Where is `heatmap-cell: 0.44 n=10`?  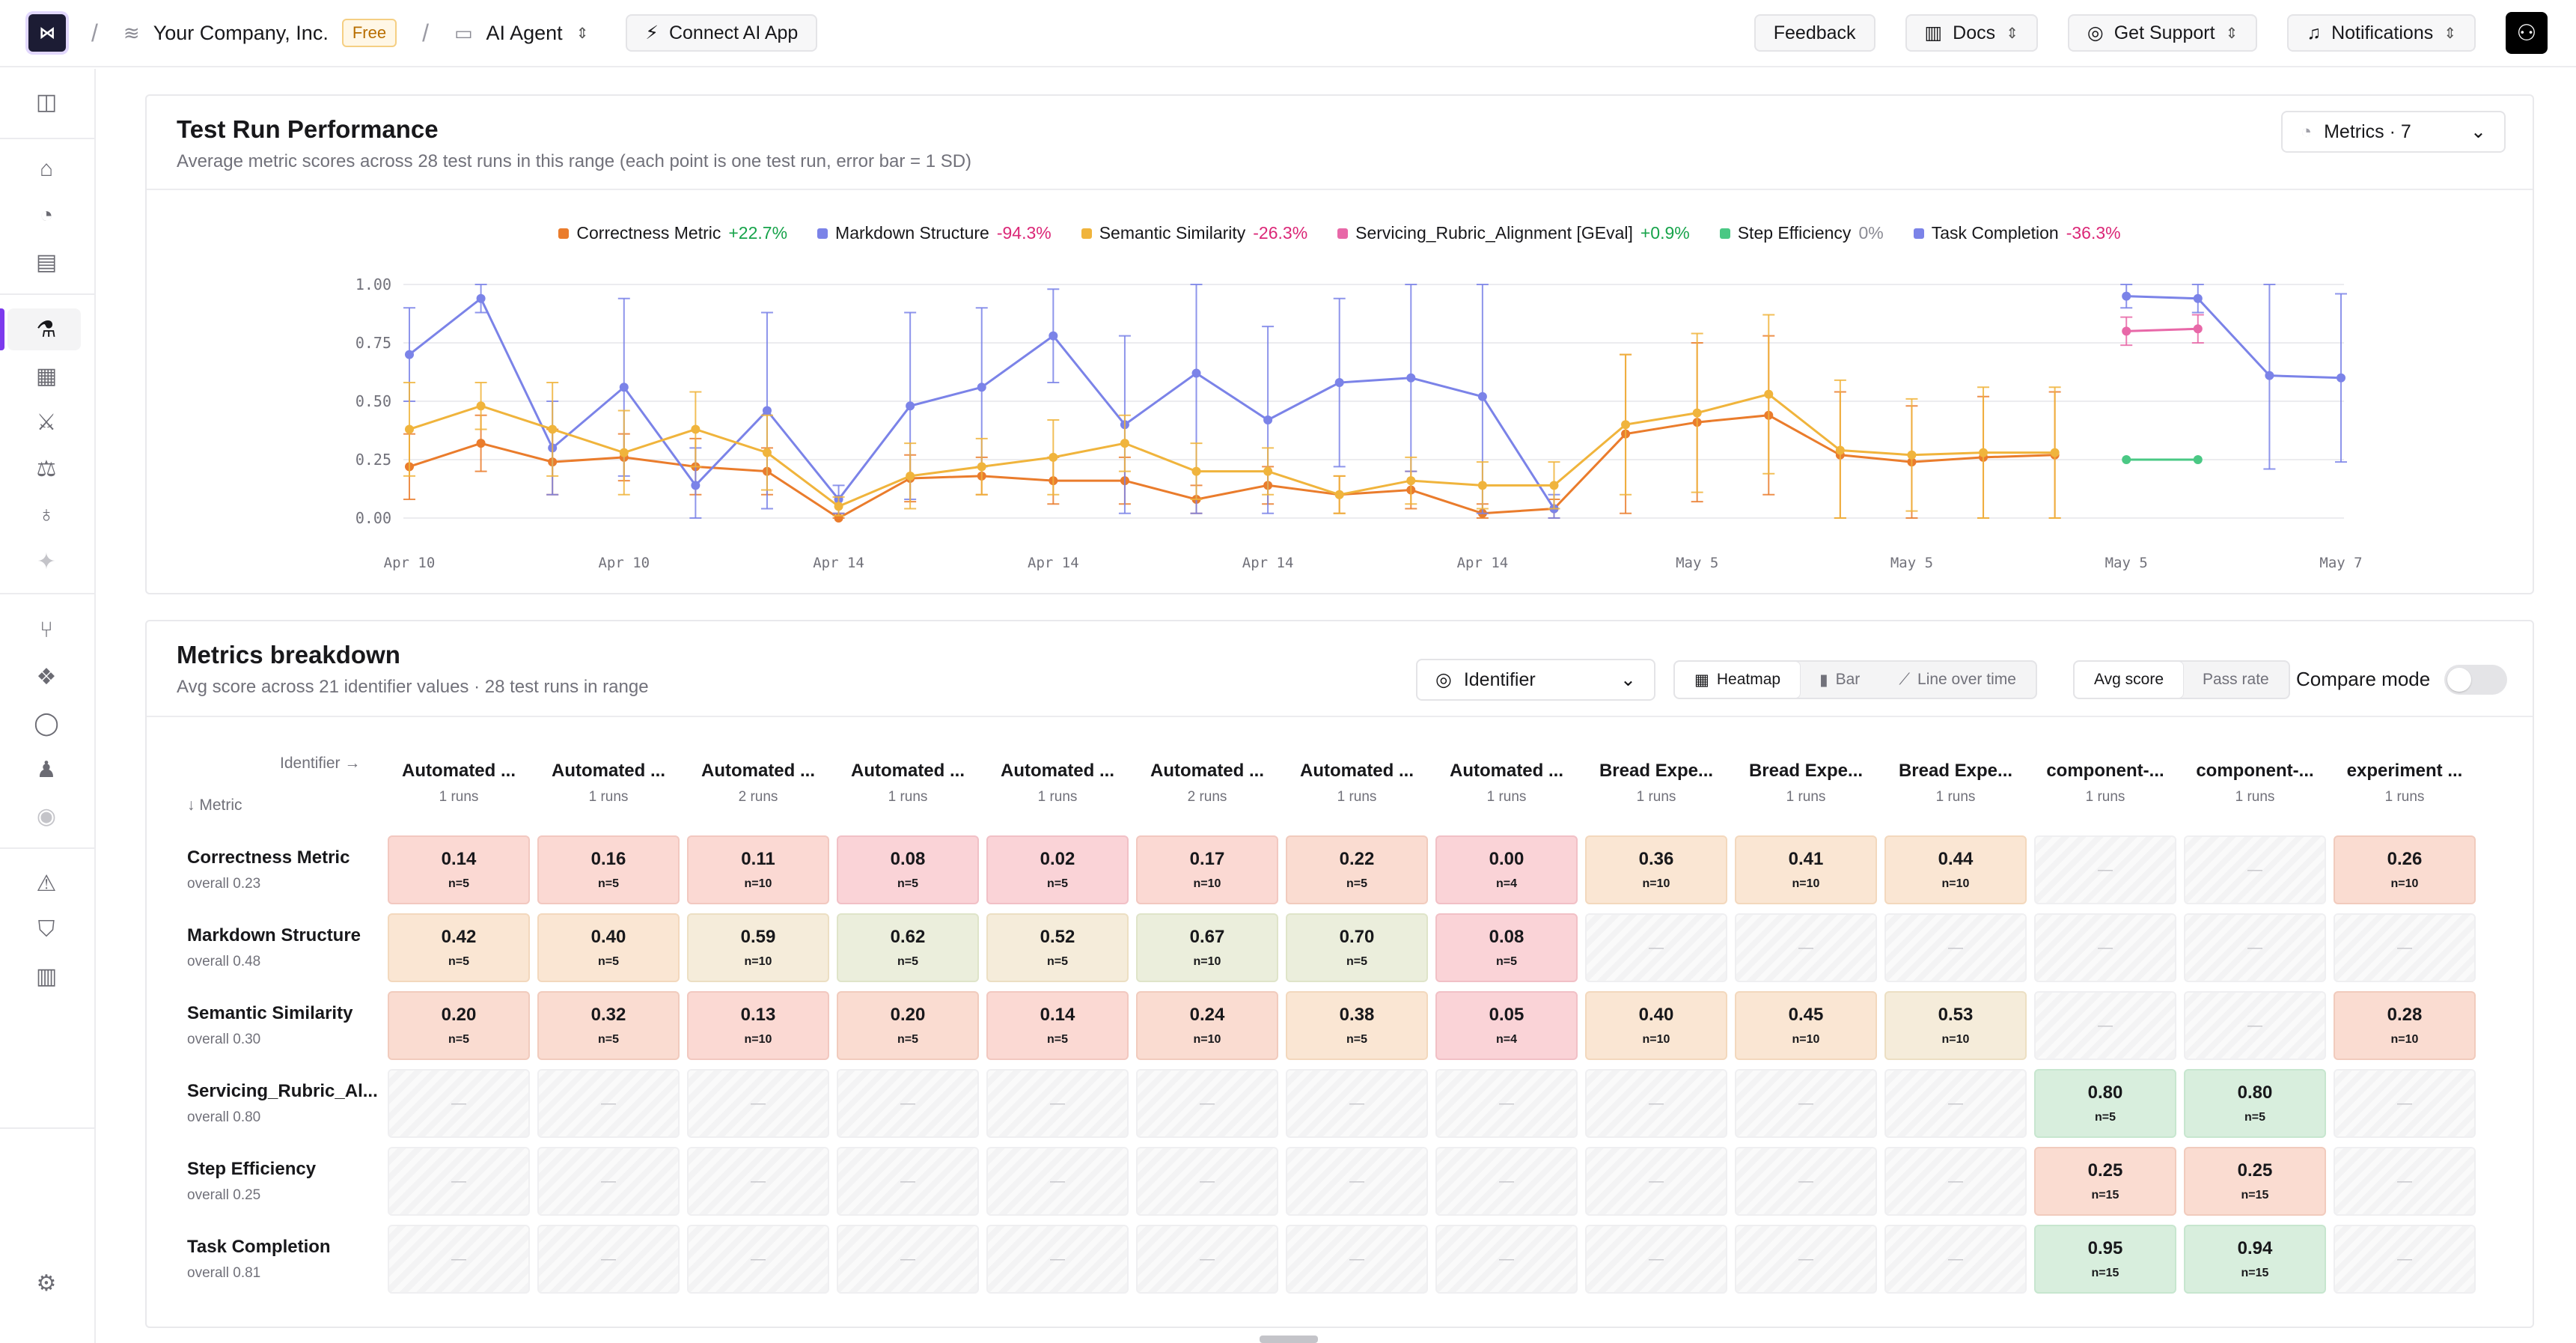 heatmap-cell: 0.44 n=10 is located at coordinates (1955, 869).